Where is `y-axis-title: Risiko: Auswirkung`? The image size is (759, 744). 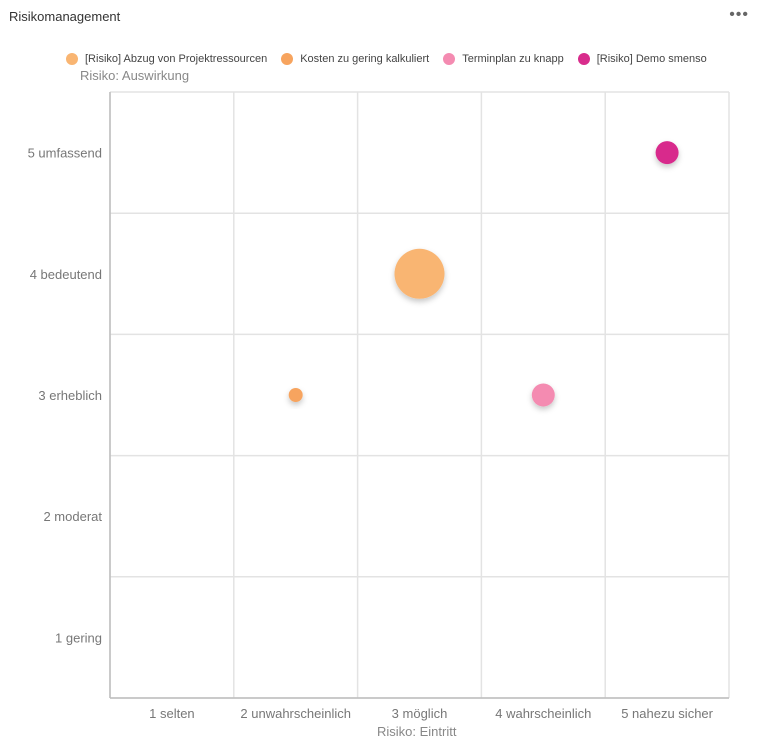
y-axis-title: Risiko: Auswirkung is located at coordinates (135, 75).